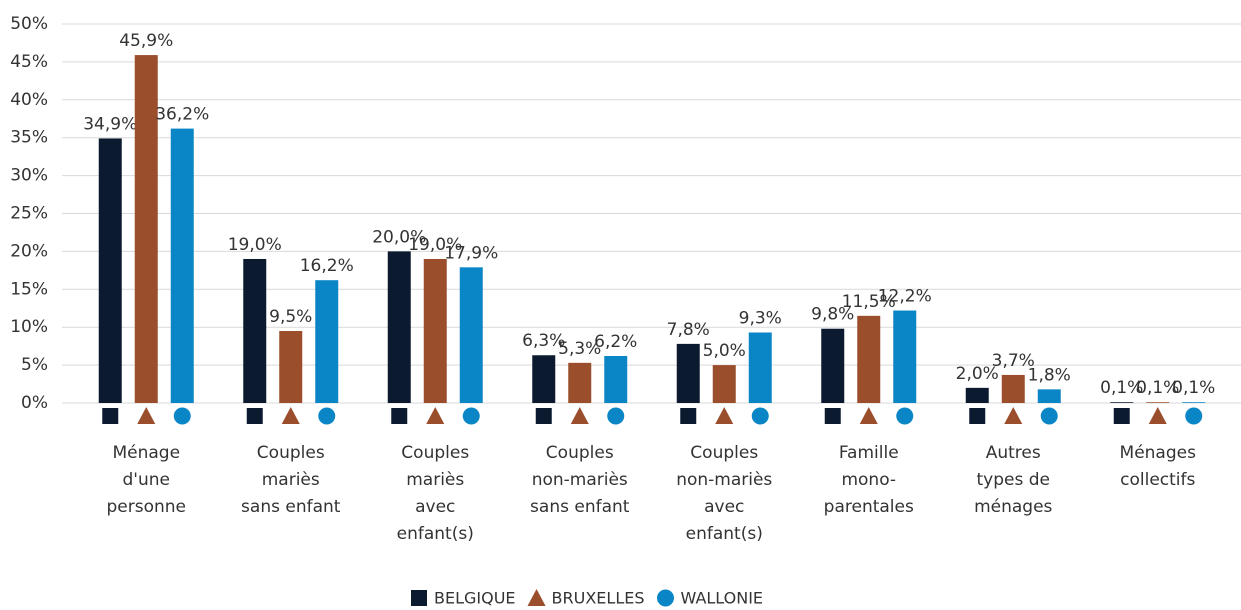  I want to click on value-label: 12,2%, so click(905, 297).